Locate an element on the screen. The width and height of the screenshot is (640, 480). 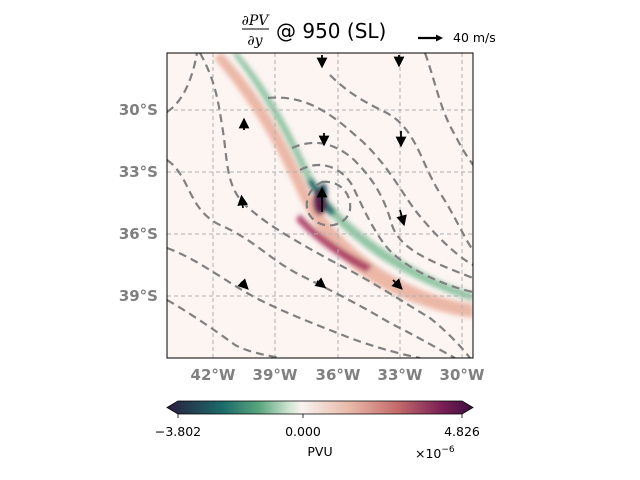
colorbar-mid-label: 0.000 is located at coordinates (303, 431).